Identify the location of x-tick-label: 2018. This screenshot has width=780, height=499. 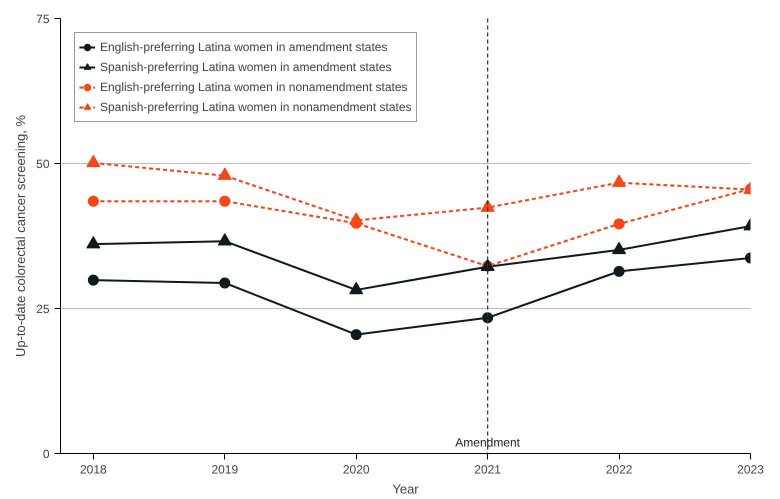
(94, 469).